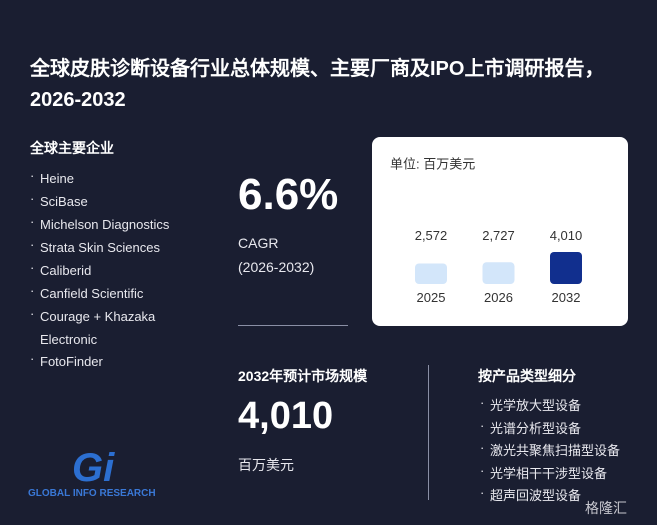  I want to click on company: SciBase, so click(64, 201).